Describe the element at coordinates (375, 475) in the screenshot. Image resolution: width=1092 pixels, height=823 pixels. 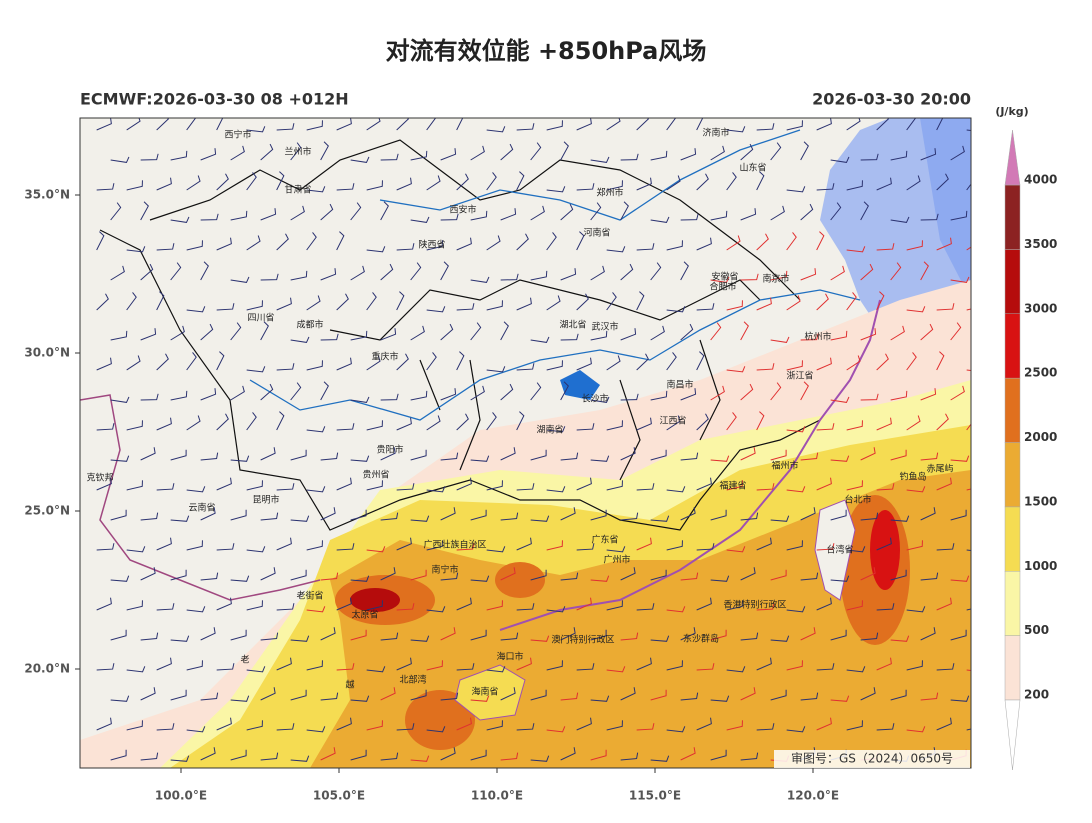
I see `map-label: 贵州省` at that location.